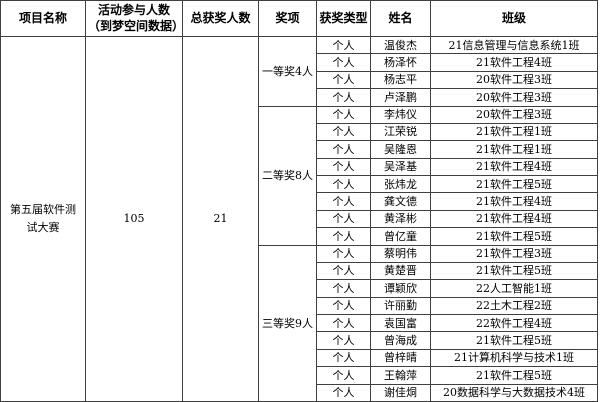 This screenshot has width=600, height=402. I want to click on winner-name-cell: 卢泽鹏, so click(400, 97).